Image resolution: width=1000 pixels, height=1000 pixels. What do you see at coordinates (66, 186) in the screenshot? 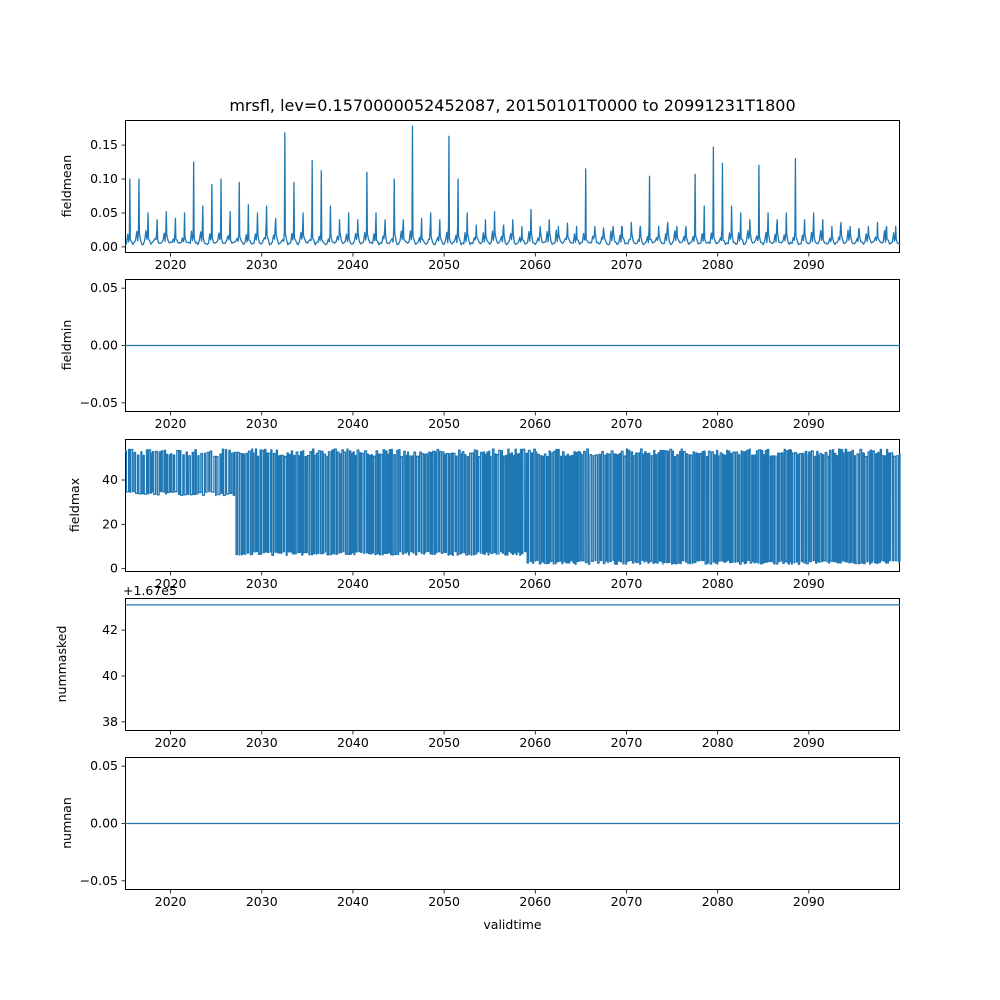
I see `y-axis-label-fieldmean: fieldmean` at bounding box center [66, 186].